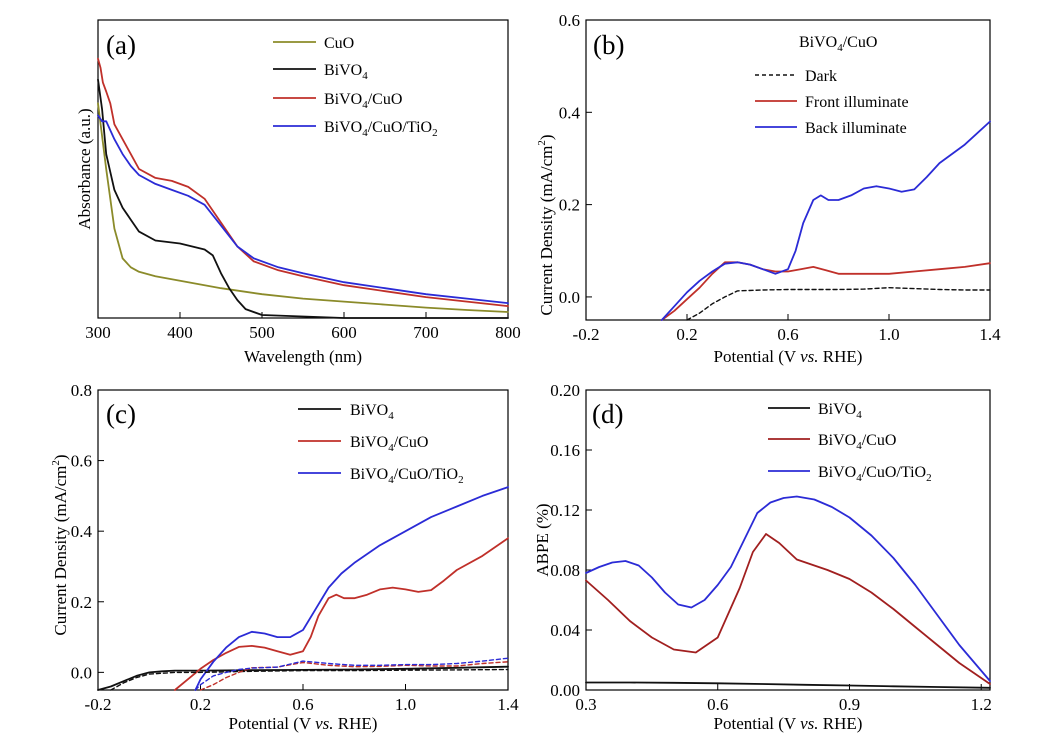 The height and width of the screenshot is (750, 1052). I want to click on panel-3-xtick-label: 0.2, so click(200, 704).